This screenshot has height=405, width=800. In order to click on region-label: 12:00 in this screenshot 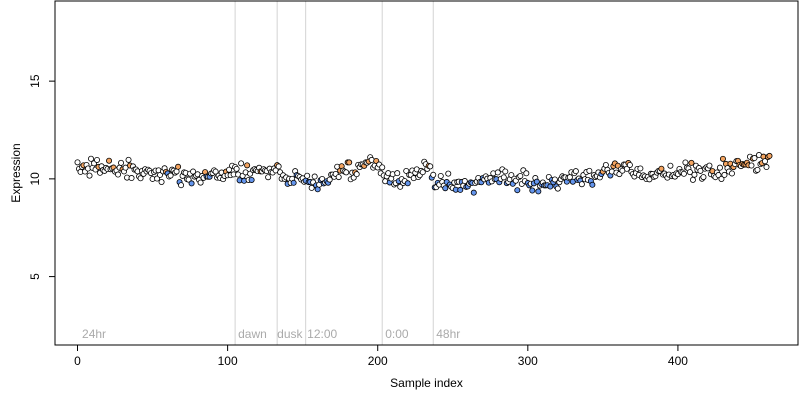, I will do `click(322, 334)`.